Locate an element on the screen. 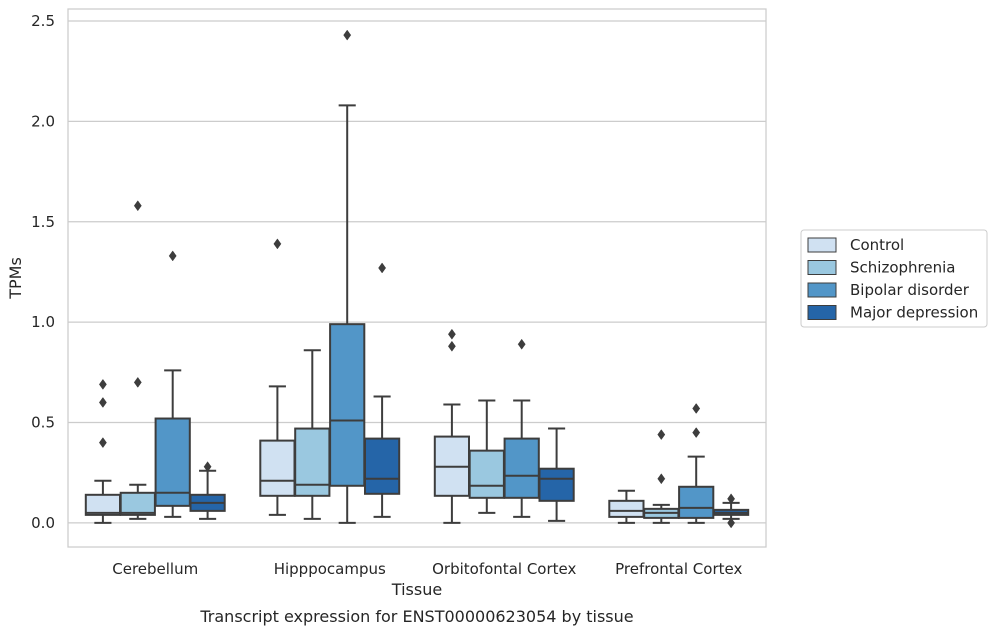  legend-label: Major depression is located at coordinates (914, 313).